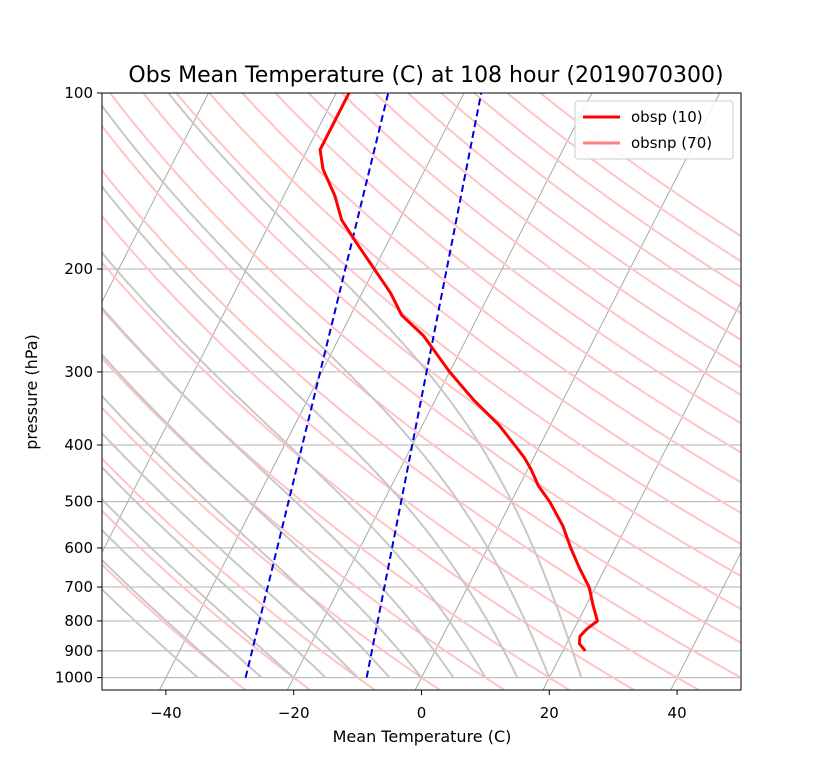 The height and width of the screenshot is (776, 823). What do you see at coordinates (78, 587) in the screenshot?
I see `y-tick-label: 700` at bounding box center [78, 587].